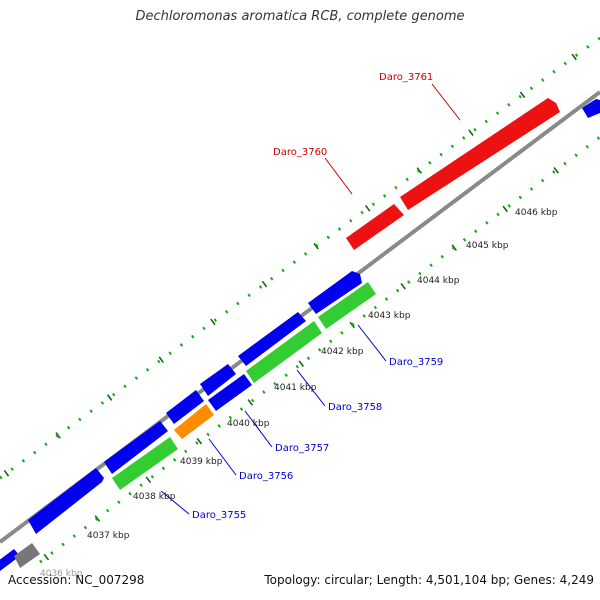  Describe the element at coordinates (248, 424) in the screenshot. I see `scale-label: 4040 kbp` at that location.